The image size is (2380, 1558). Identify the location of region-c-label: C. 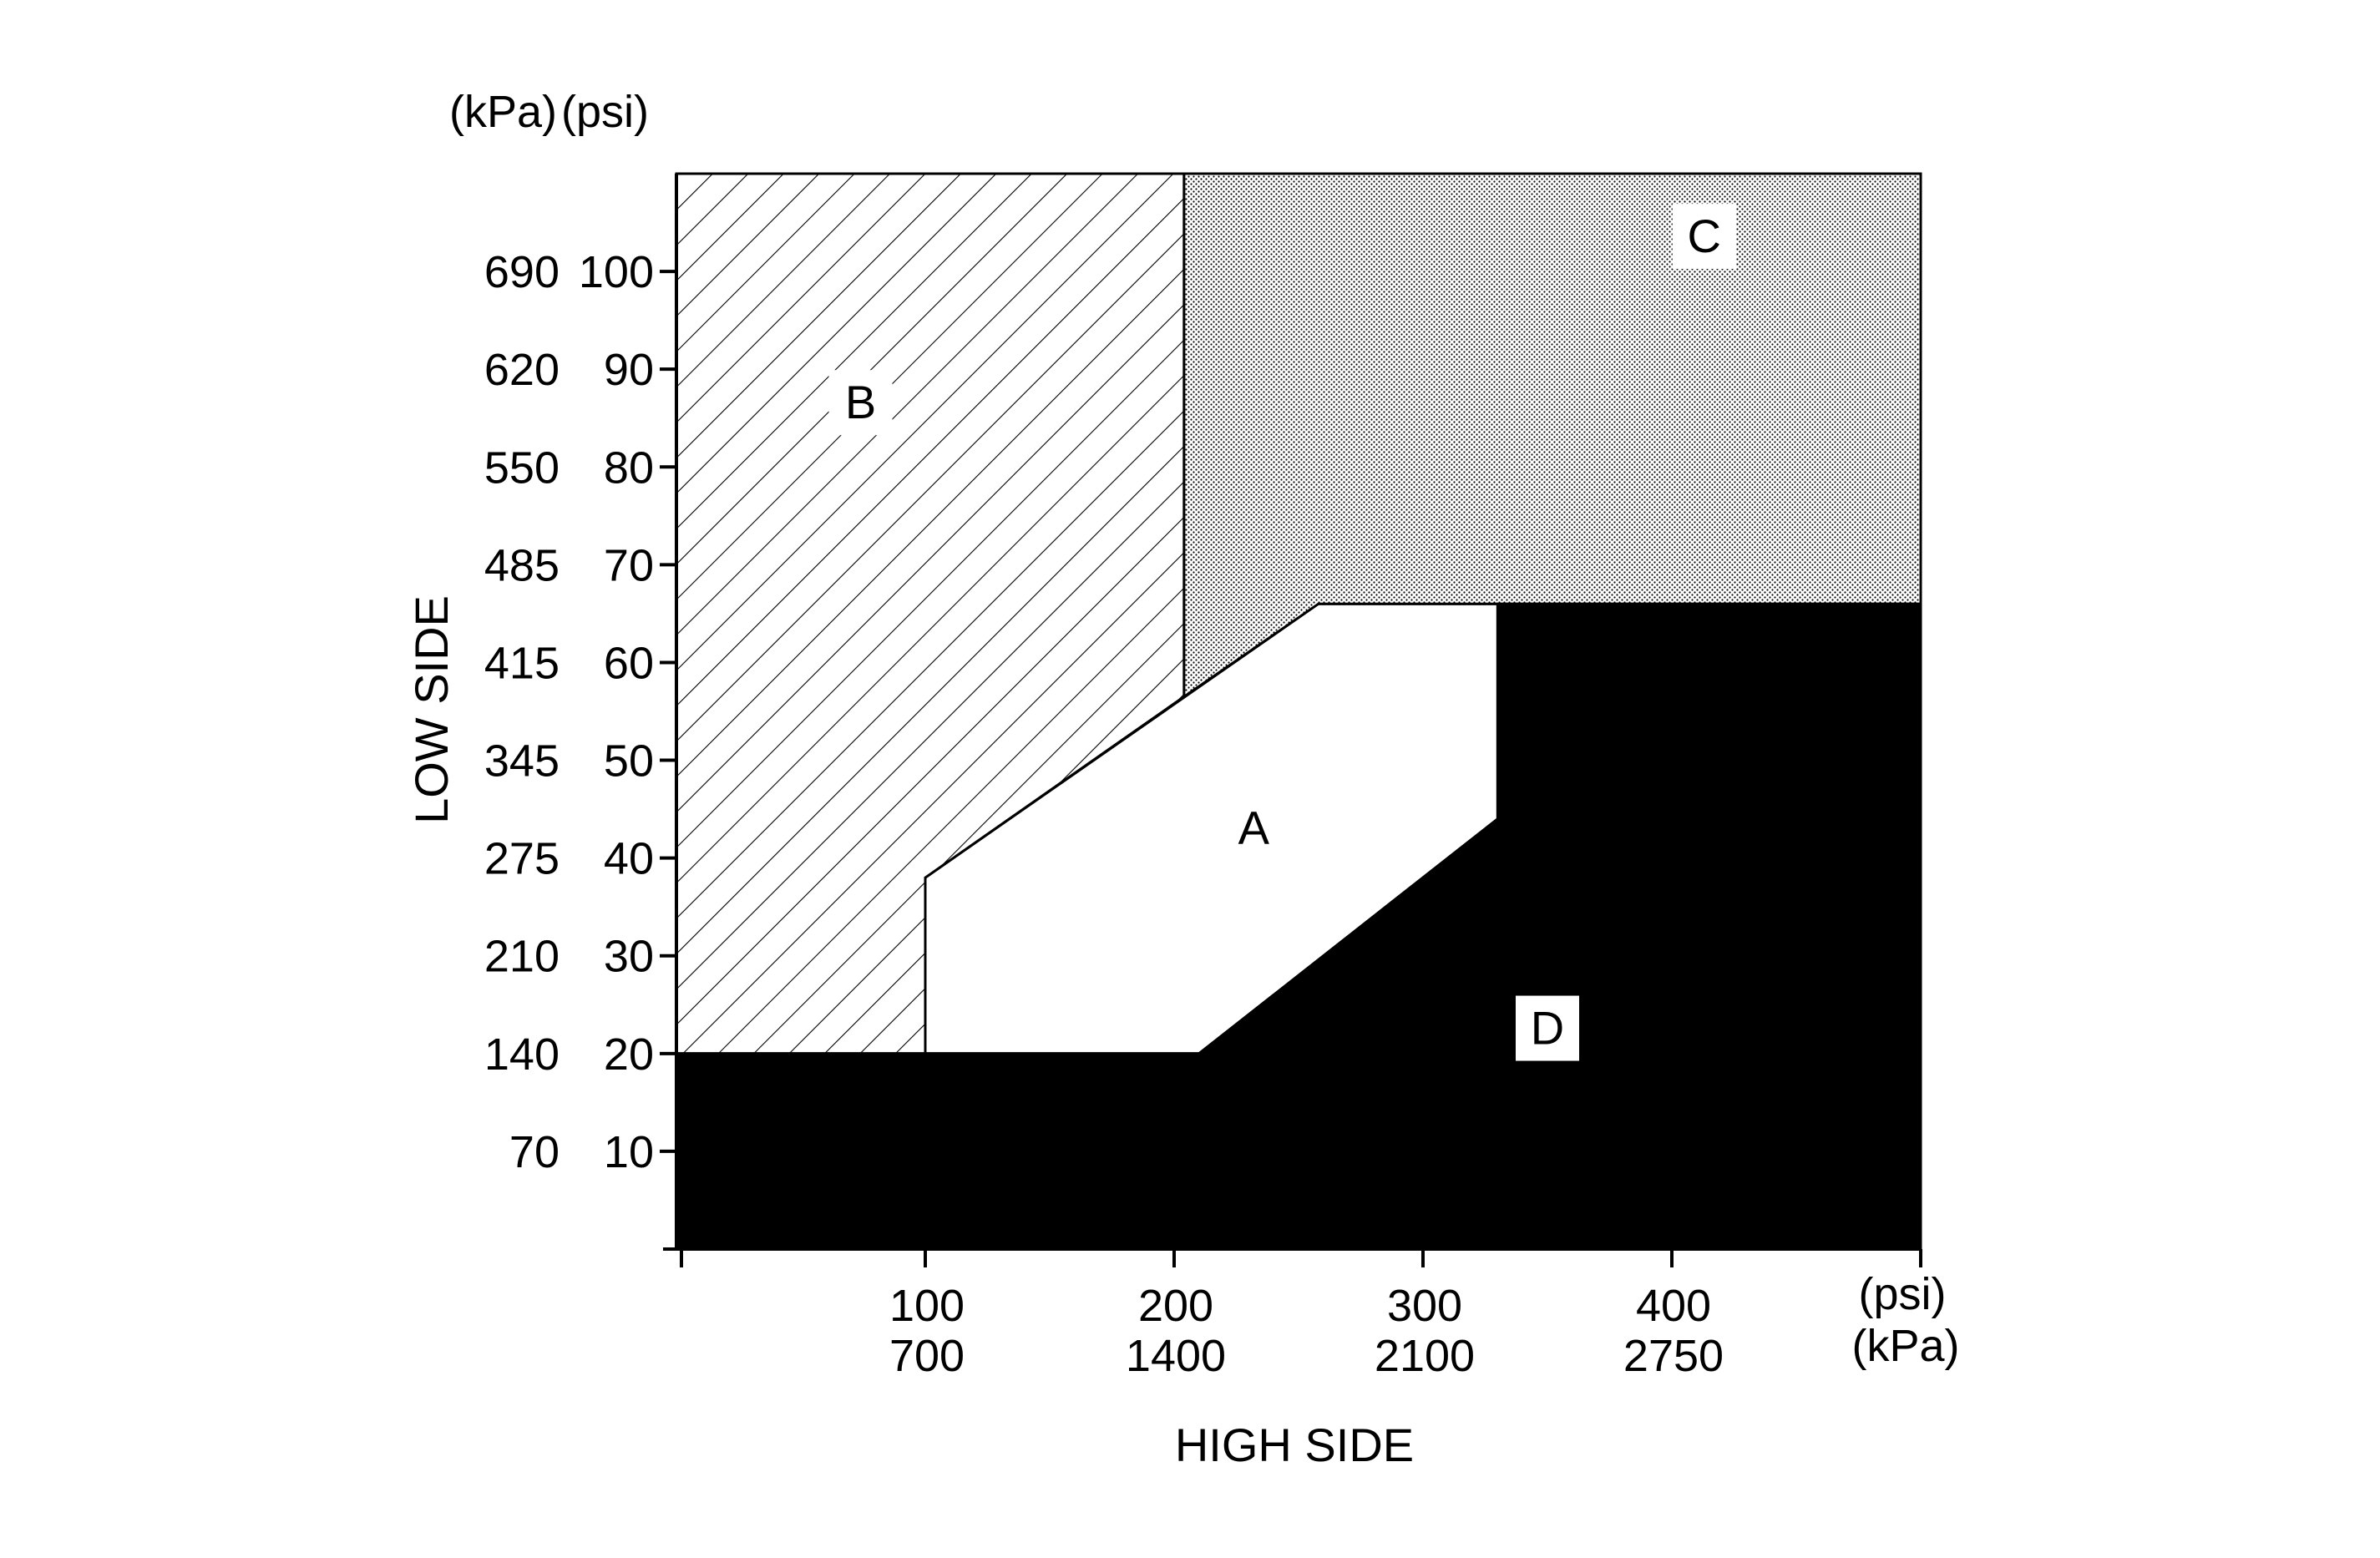
(1704, 236).